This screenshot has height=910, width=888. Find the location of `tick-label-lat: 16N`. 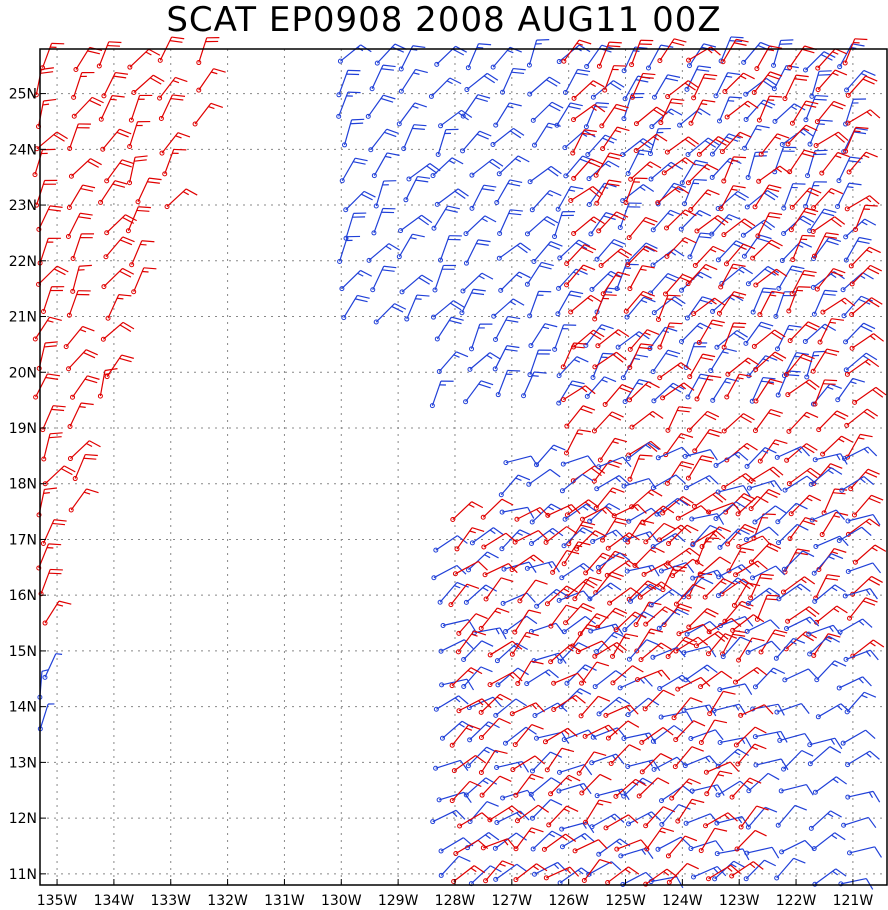

tick-label-lat: 16N is located at coordinates (23, 596).